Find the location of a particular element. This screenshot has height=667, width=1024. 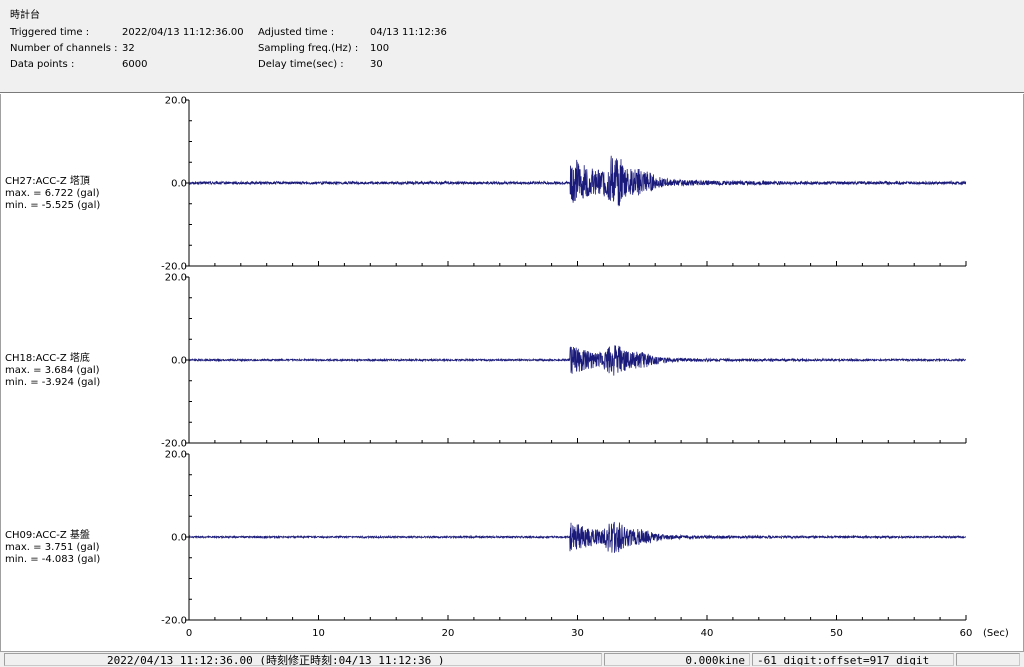

triggered-time-label: Triggered time : is located at coordinates (50, 32).